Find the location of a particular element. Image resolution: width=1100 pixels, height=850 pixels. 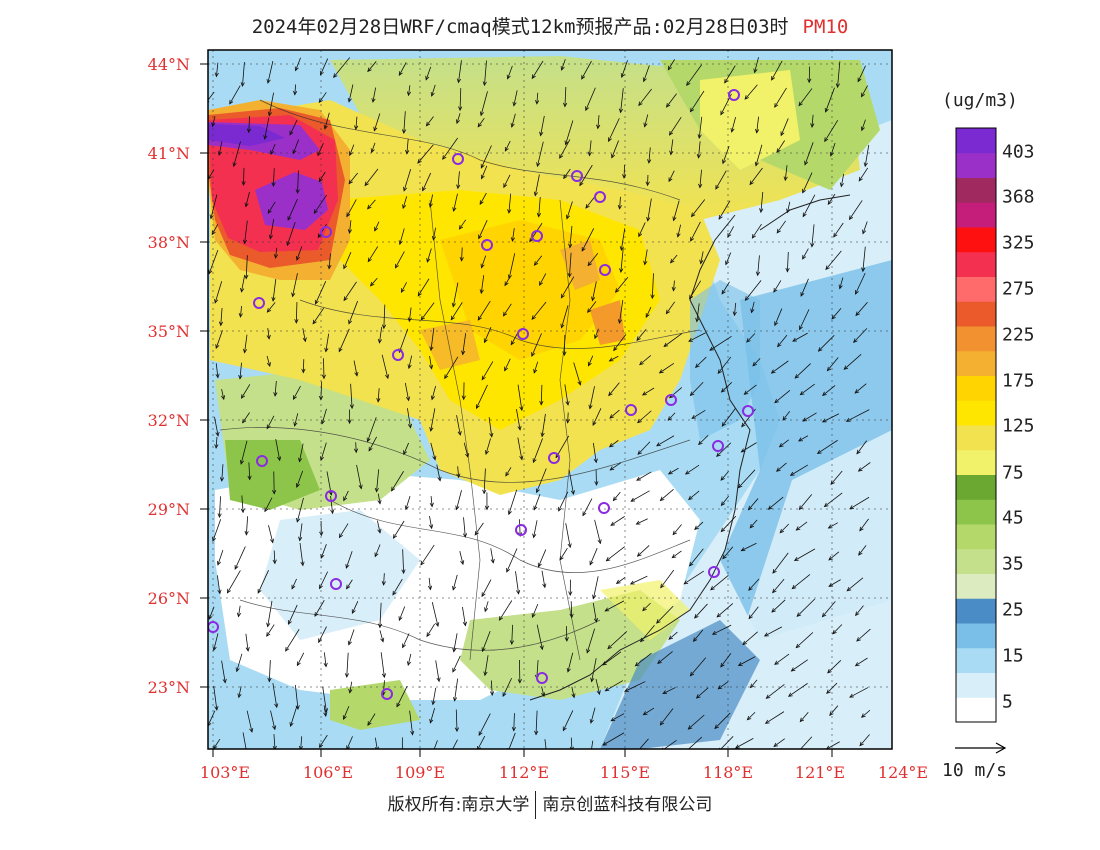

lon-label: 115°E is located at coordinates (625, 772).